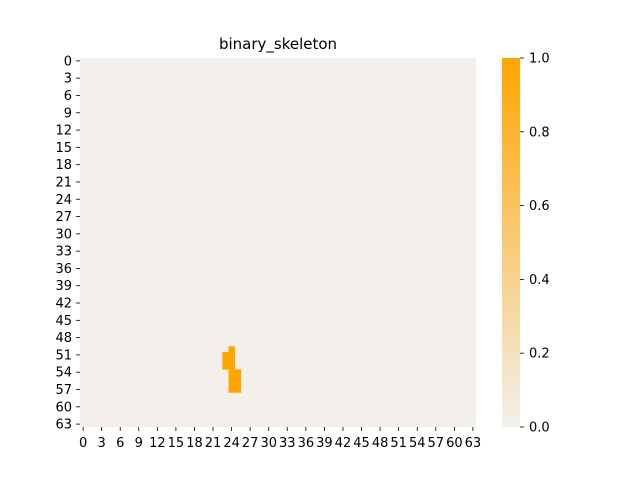  What do you see at coordinates (398, 443) in the screenshot?
I see `x-tick-label: 51` at bounding box center [398, 443].